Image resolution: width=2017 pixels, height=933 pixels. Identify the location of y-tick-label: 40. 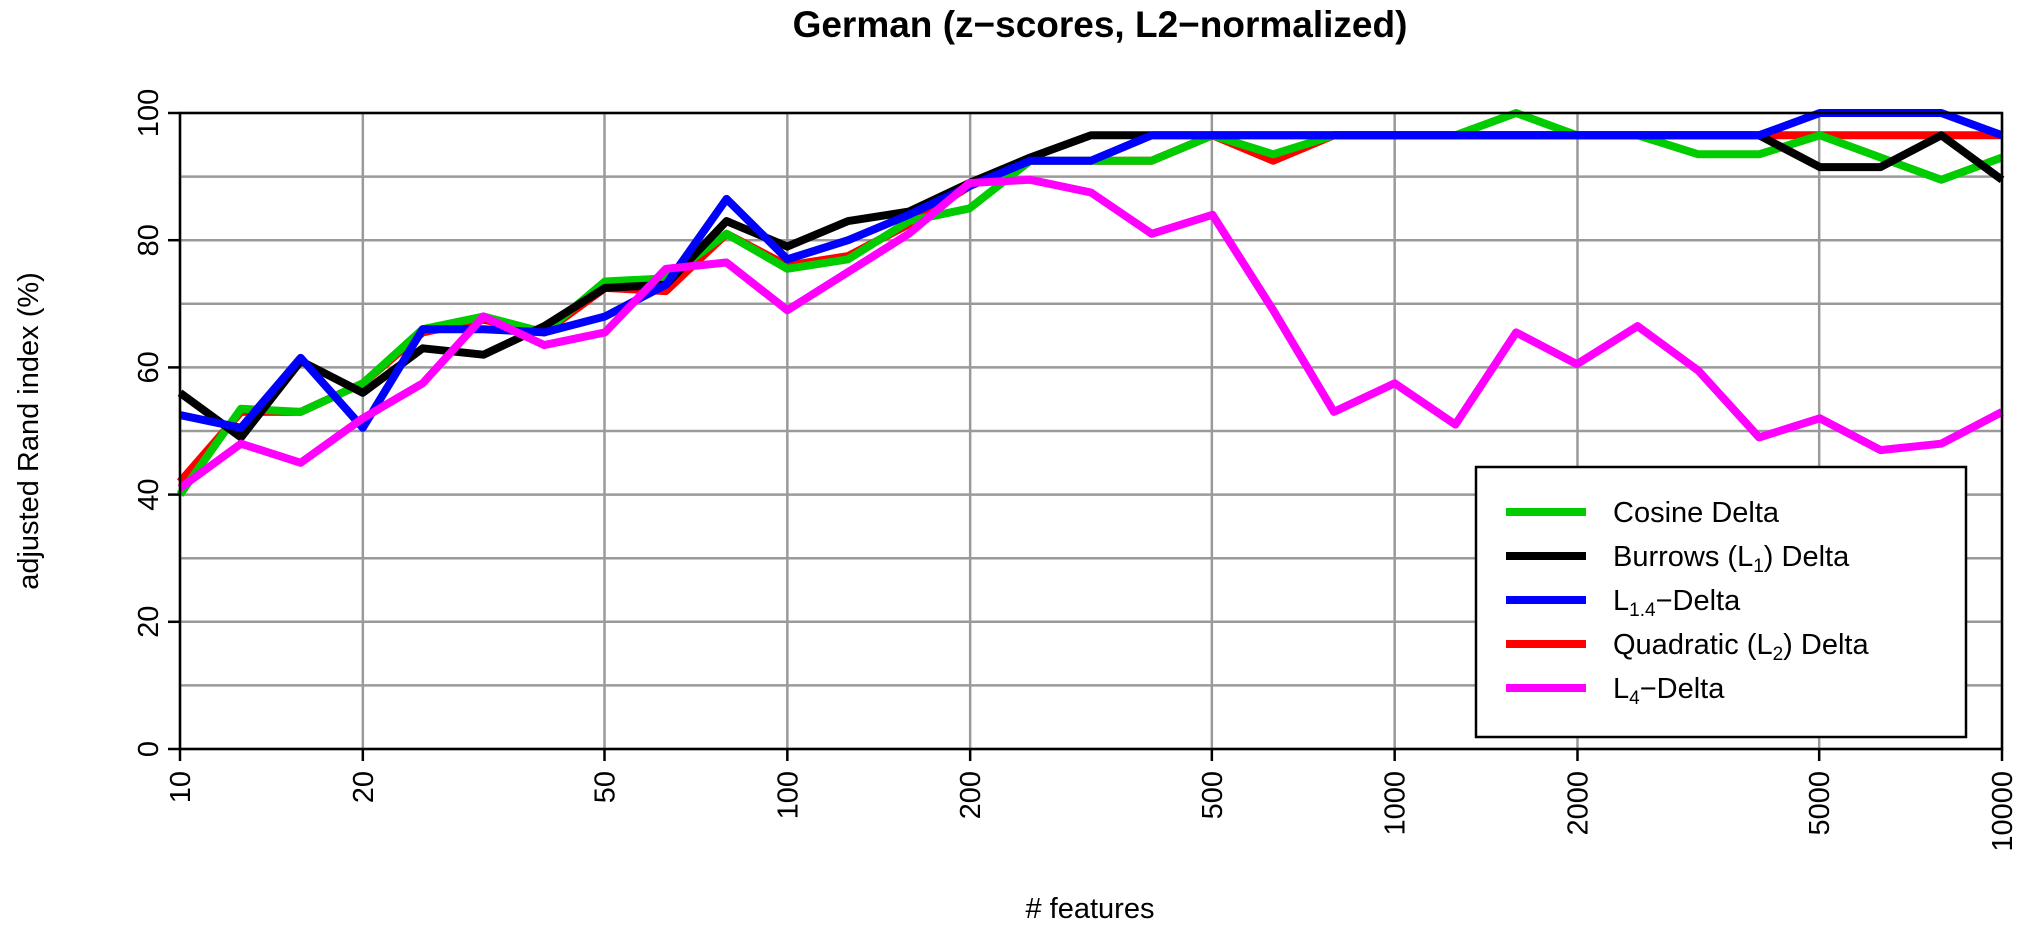
(149, 494).